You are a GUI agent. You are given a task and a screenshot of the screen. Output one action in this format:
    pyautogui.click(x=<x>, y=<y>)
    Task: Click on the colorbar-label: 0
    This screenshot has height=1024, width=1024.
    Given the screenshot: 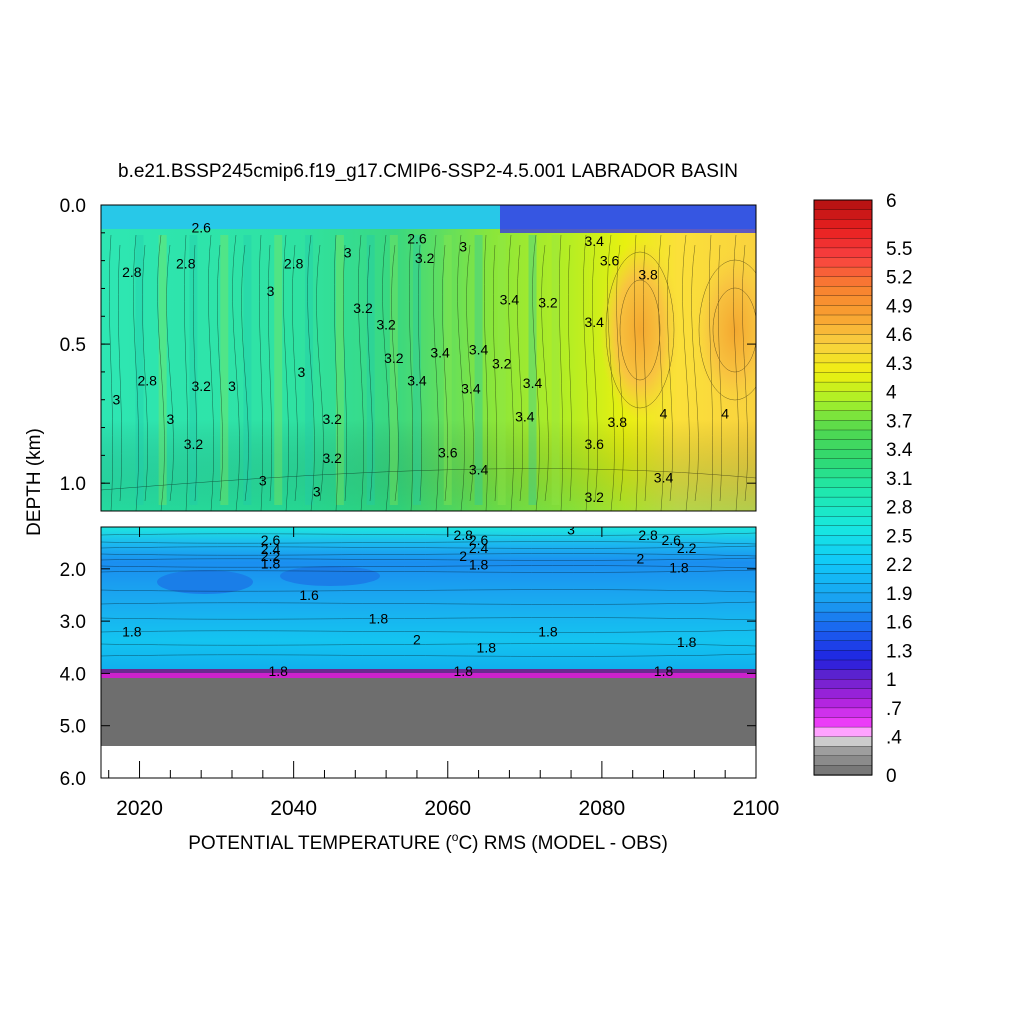 What is the action you would take?
    pyautogui.click(x=891, y=776)
    